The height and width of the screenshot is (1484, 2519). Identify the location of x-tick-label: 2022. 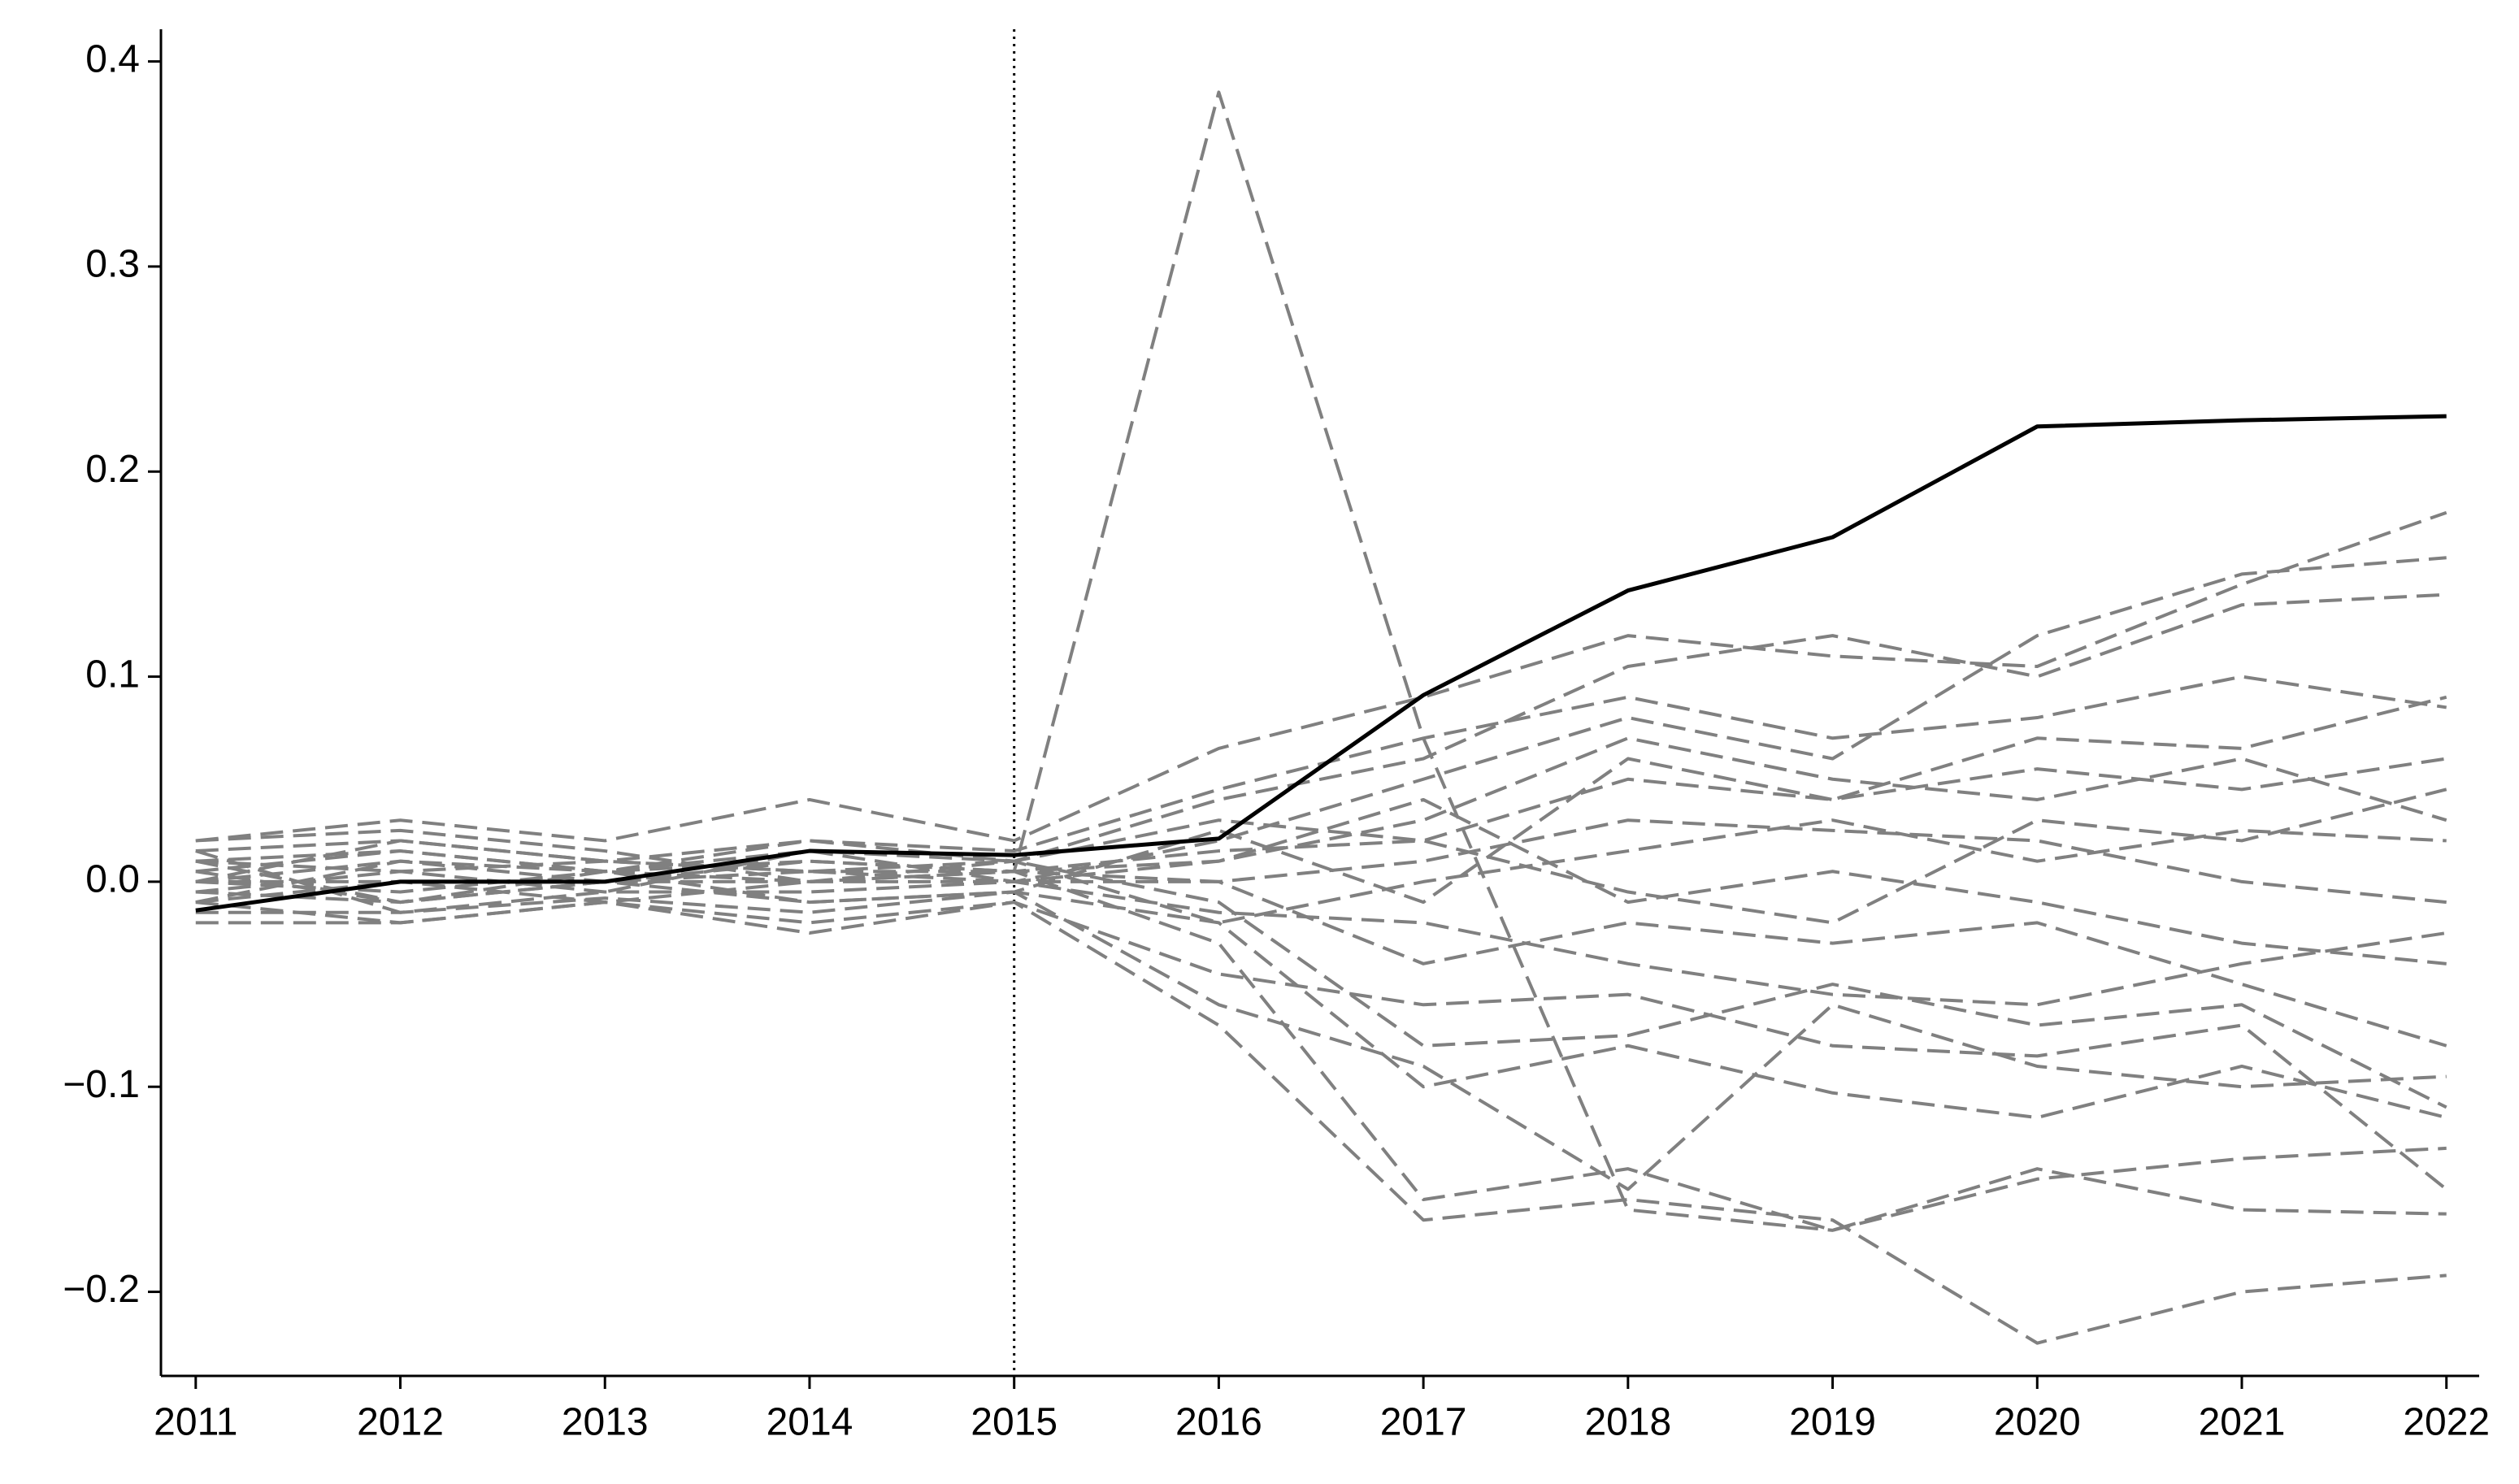
(2446, 1422).